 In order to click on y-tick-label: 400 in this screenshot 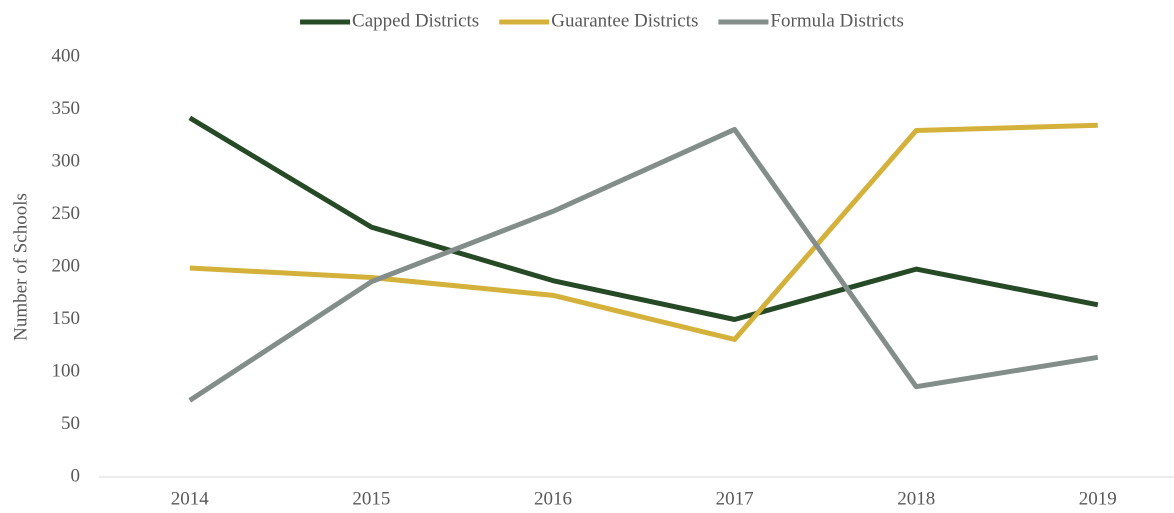, I will do `click(66, 55)`.